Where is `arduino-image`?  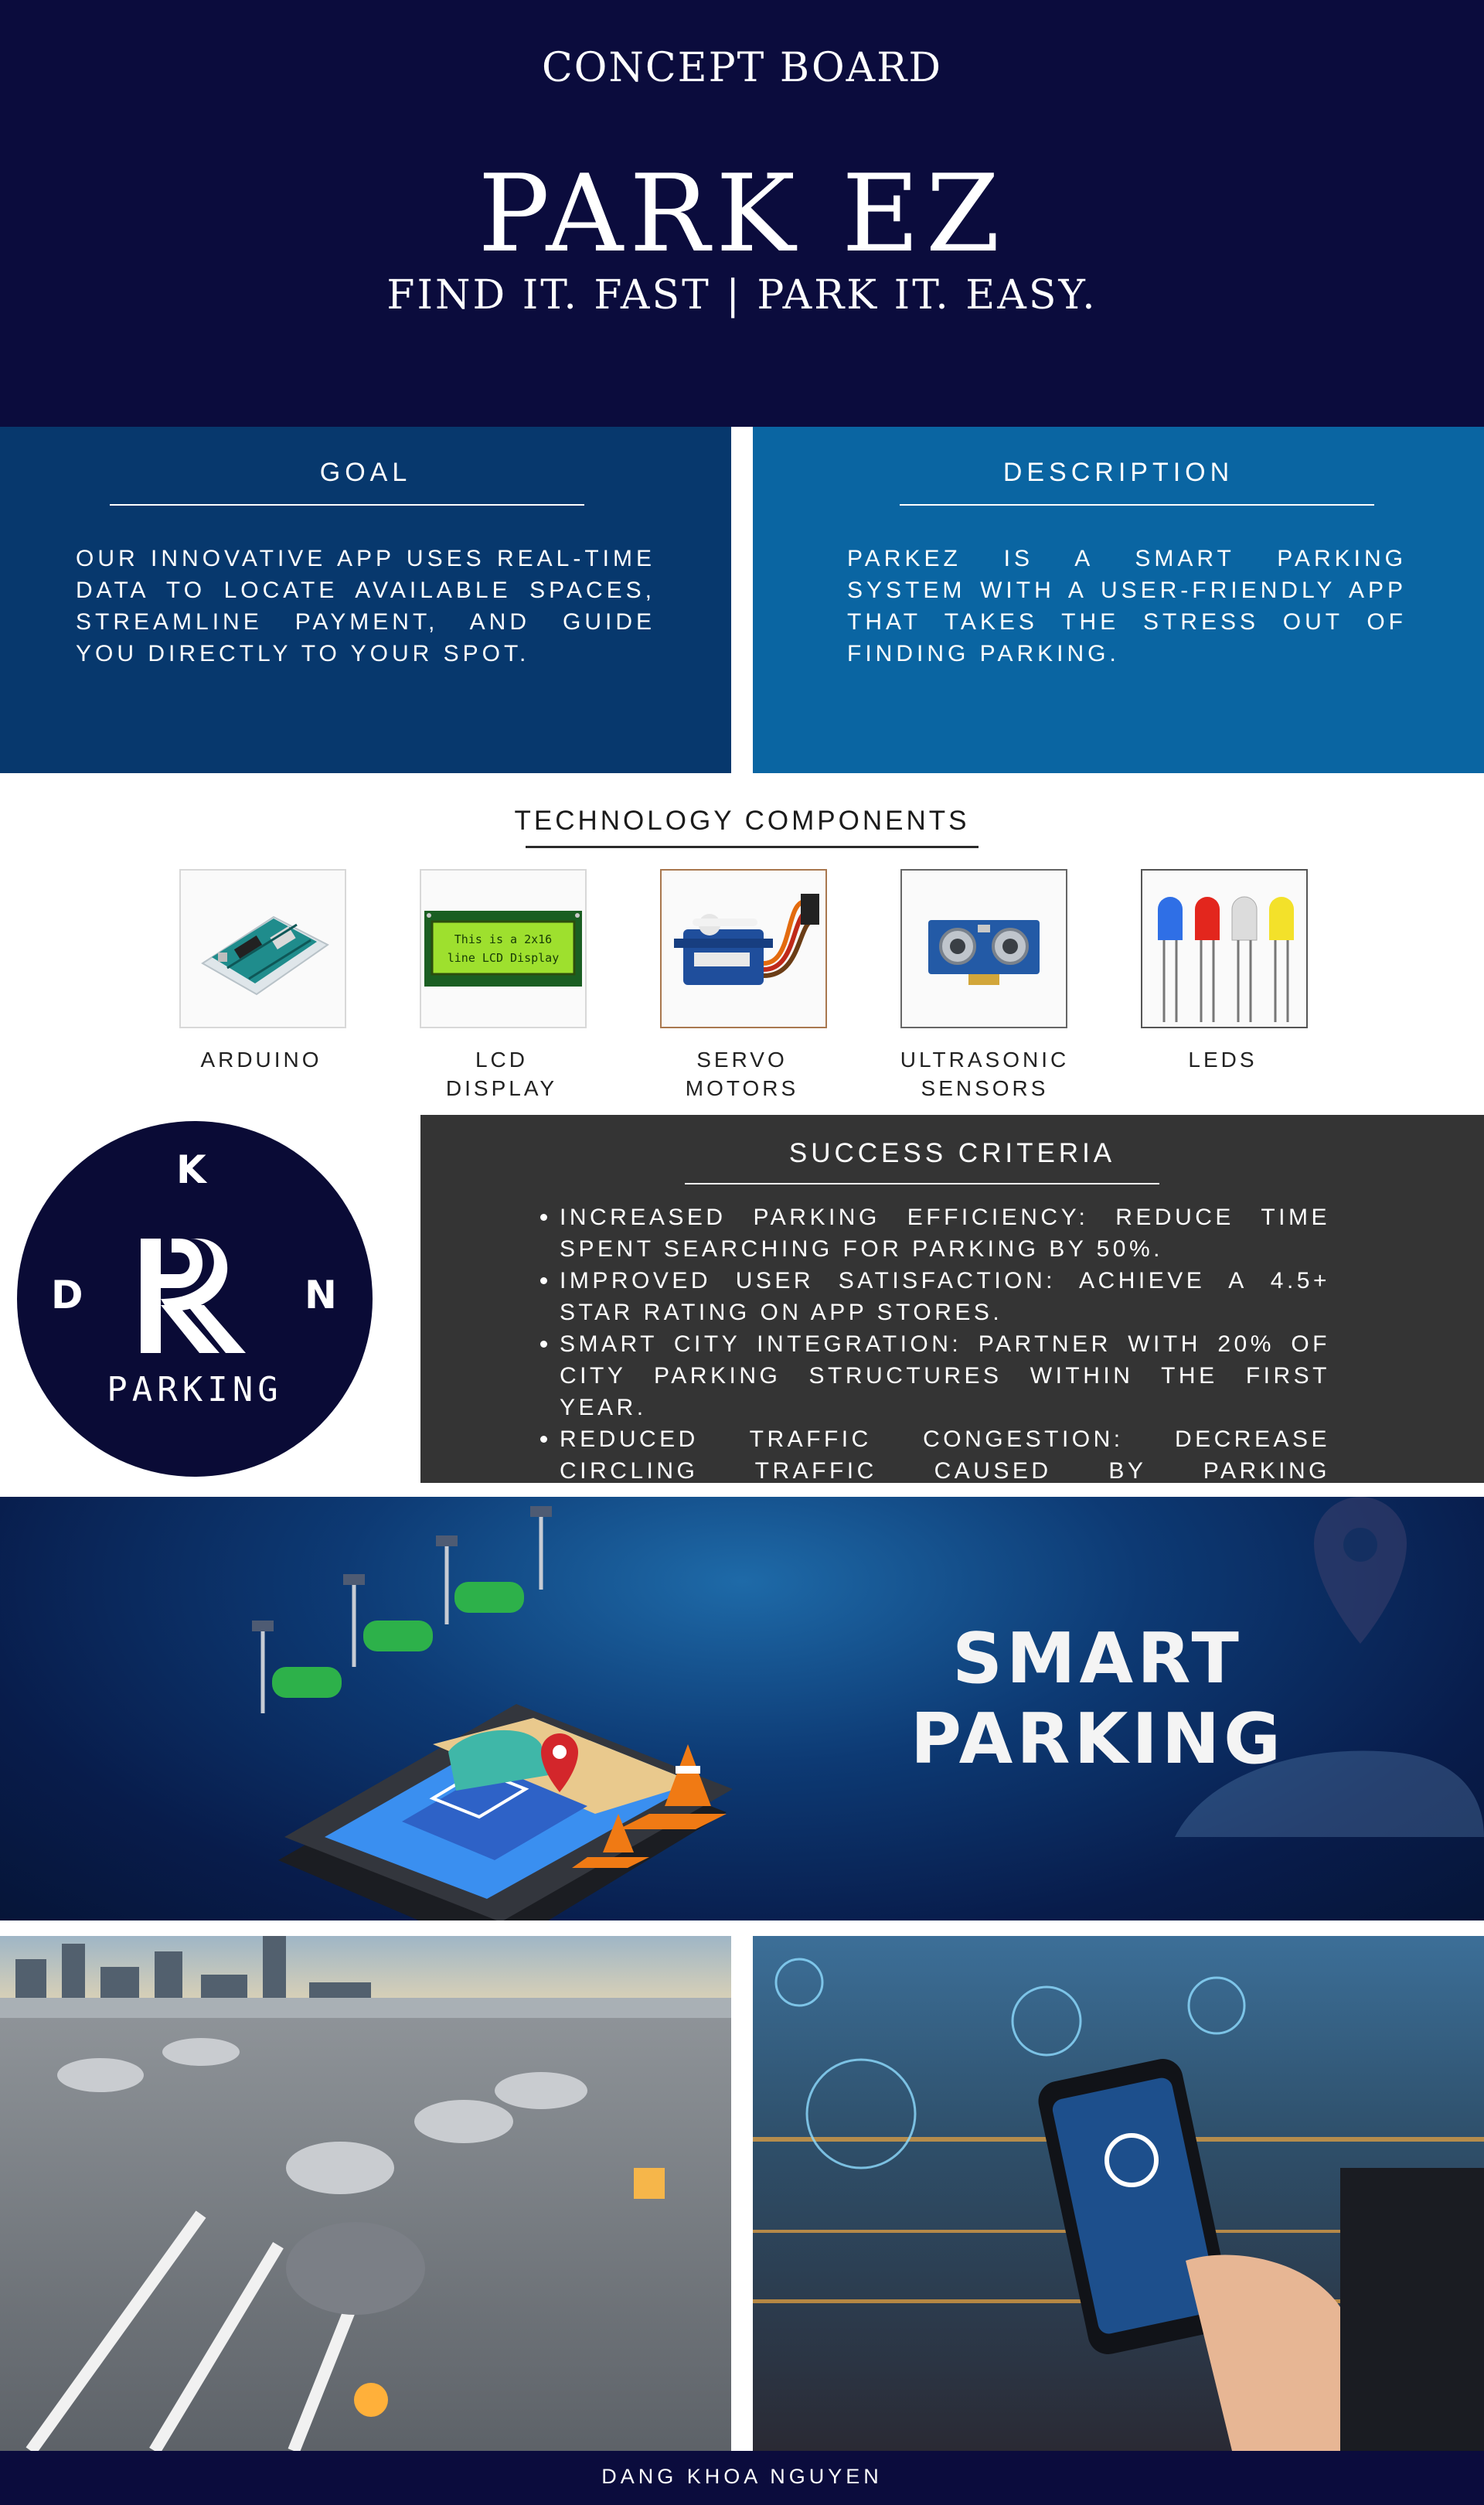
arduino-image is located at coordinates (262, 948).